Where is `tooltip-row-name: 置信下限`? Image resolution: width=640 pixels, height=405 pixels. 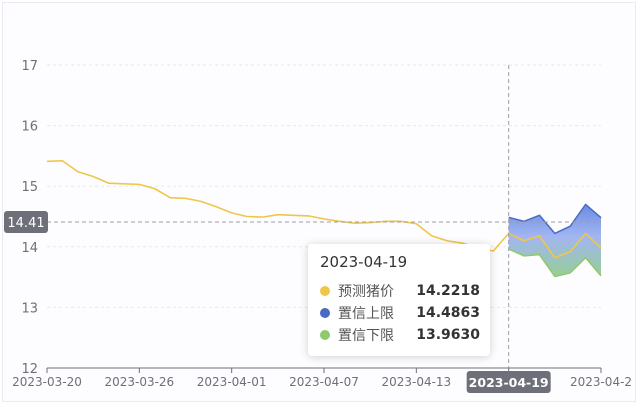
tooltip-row-name: 置信下限 is located at coordinates (366, 336).